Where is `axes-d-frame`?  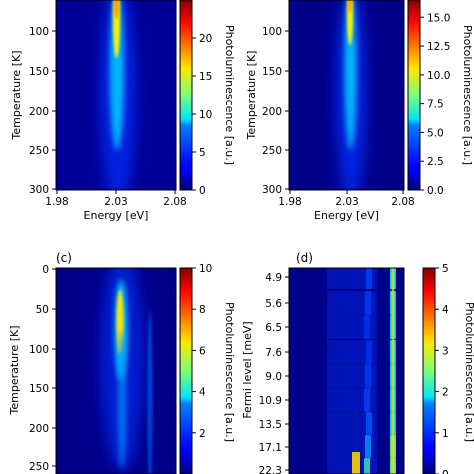 axes-d-frame is located at coordinates (346, 370).